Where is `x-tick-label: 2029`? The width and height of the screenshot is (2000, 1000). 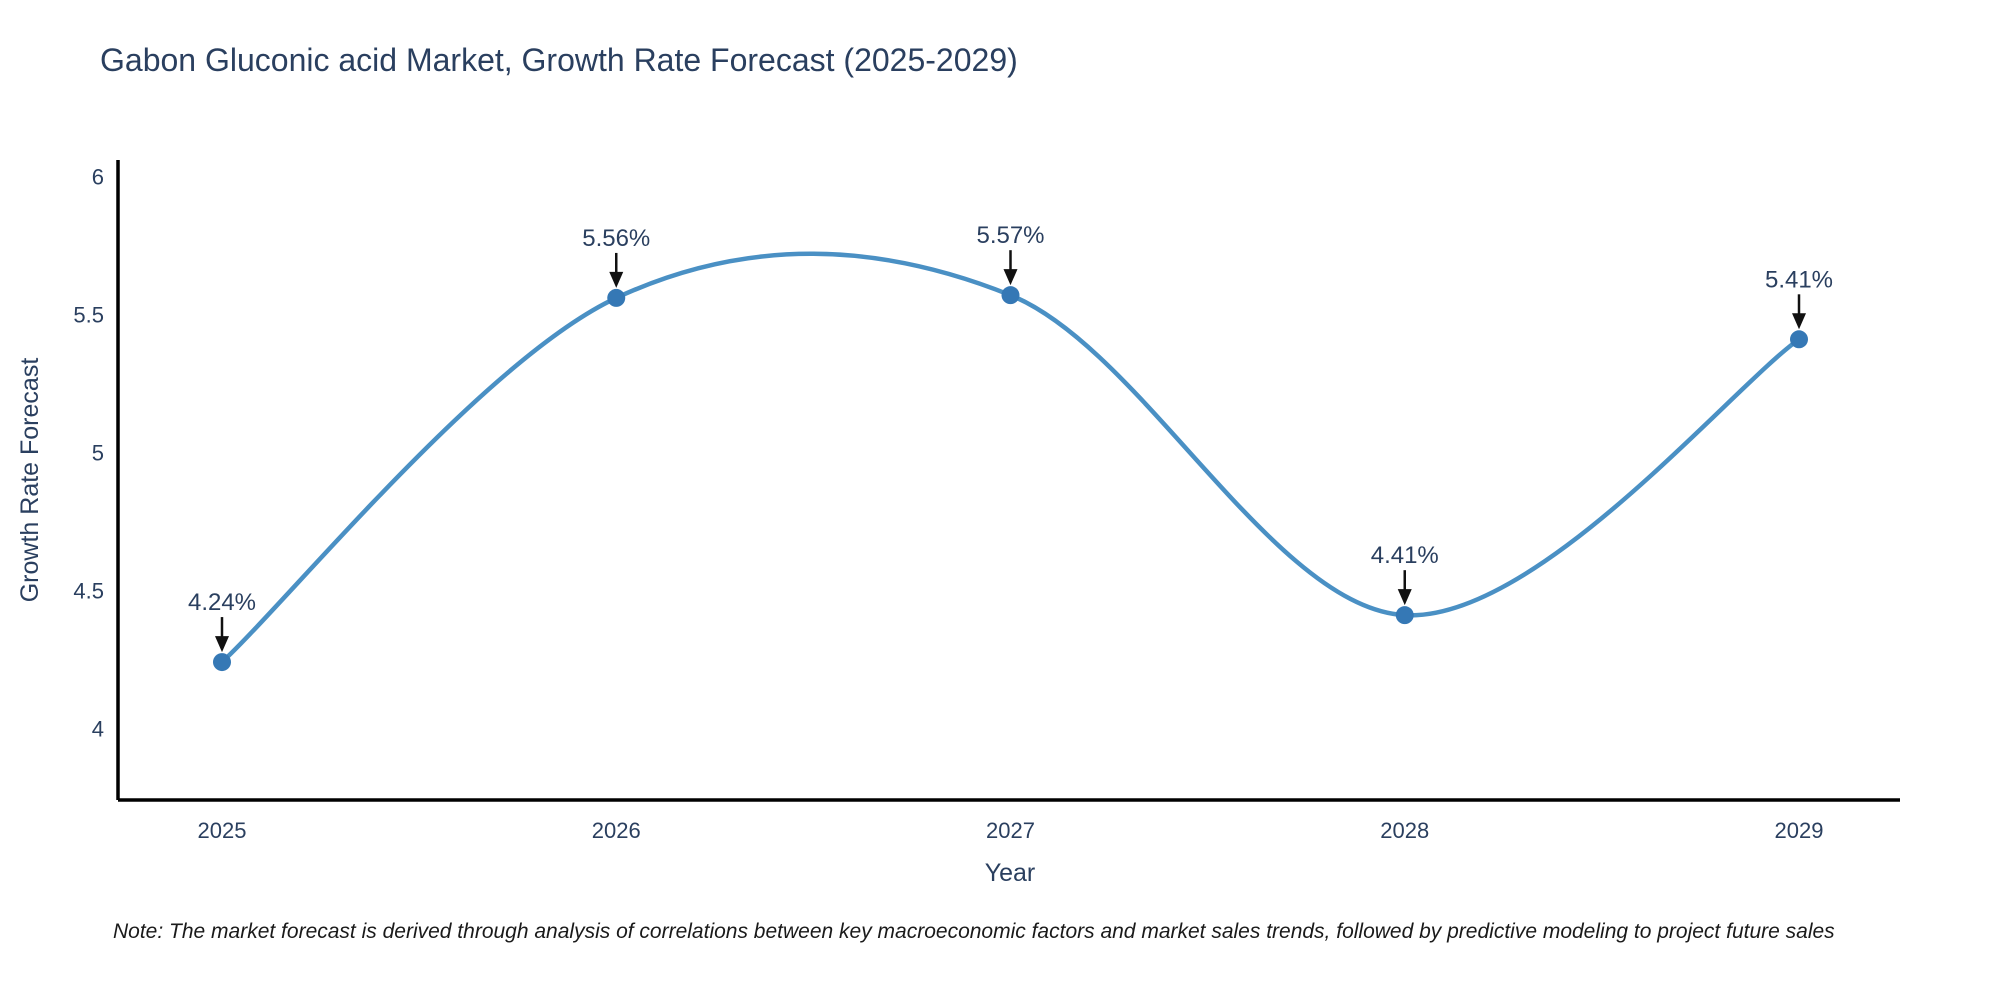
x-tick-label: 2029 is located at coordinates (1799, 830).